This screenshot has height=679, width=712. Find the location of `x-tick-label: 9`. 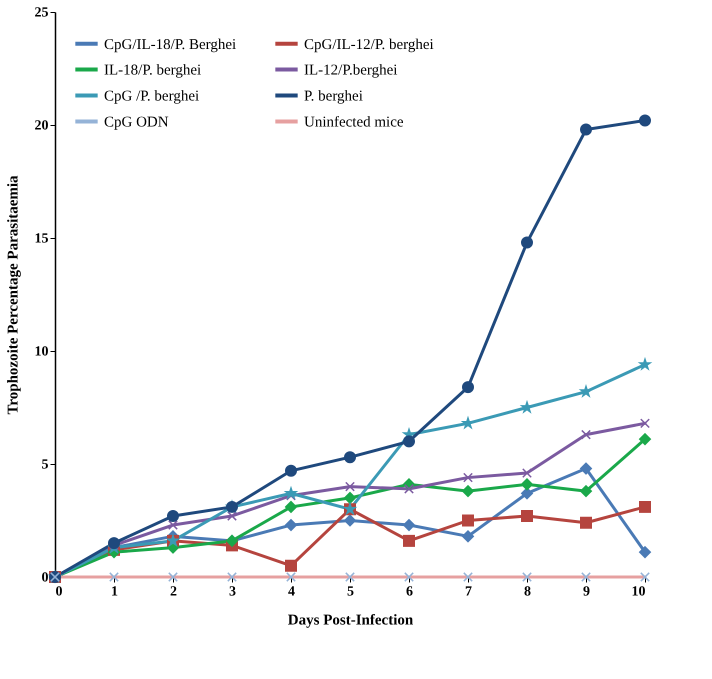

x-tick-label: 9 is located at coordinates (586, 592).